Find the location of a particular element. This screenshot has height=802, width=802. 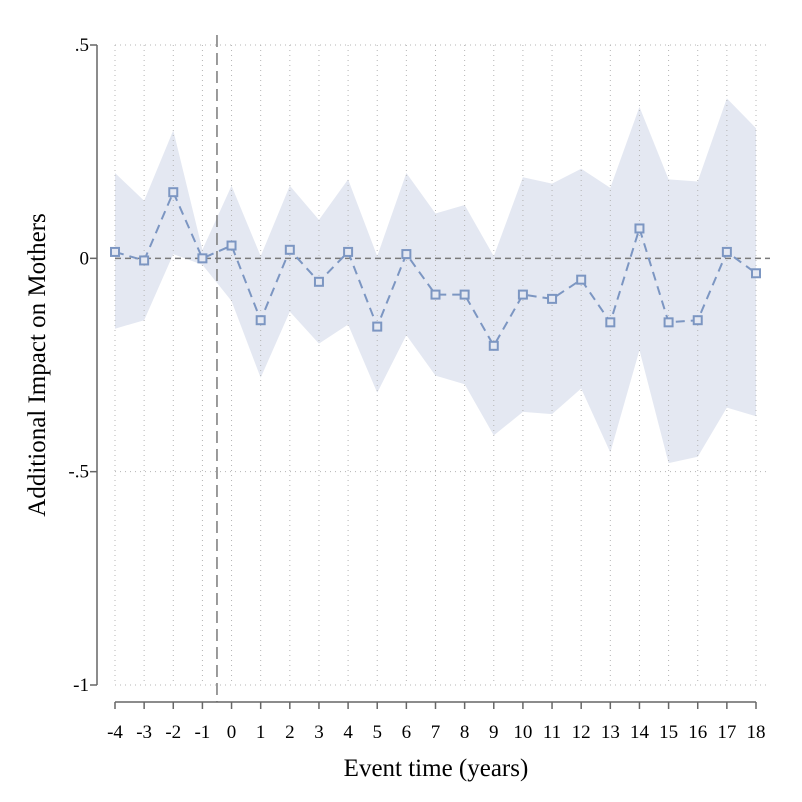

x-tick-label: 18 is located at coordinates (756, 732).